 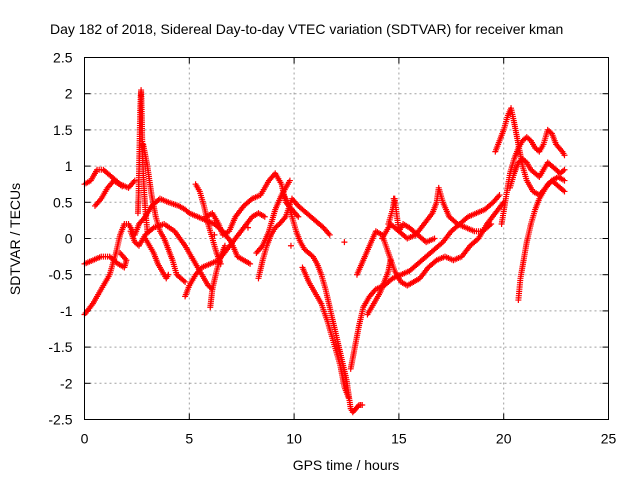 I want to click on y-tick-label: 2.5, so click(x=63, y=58).